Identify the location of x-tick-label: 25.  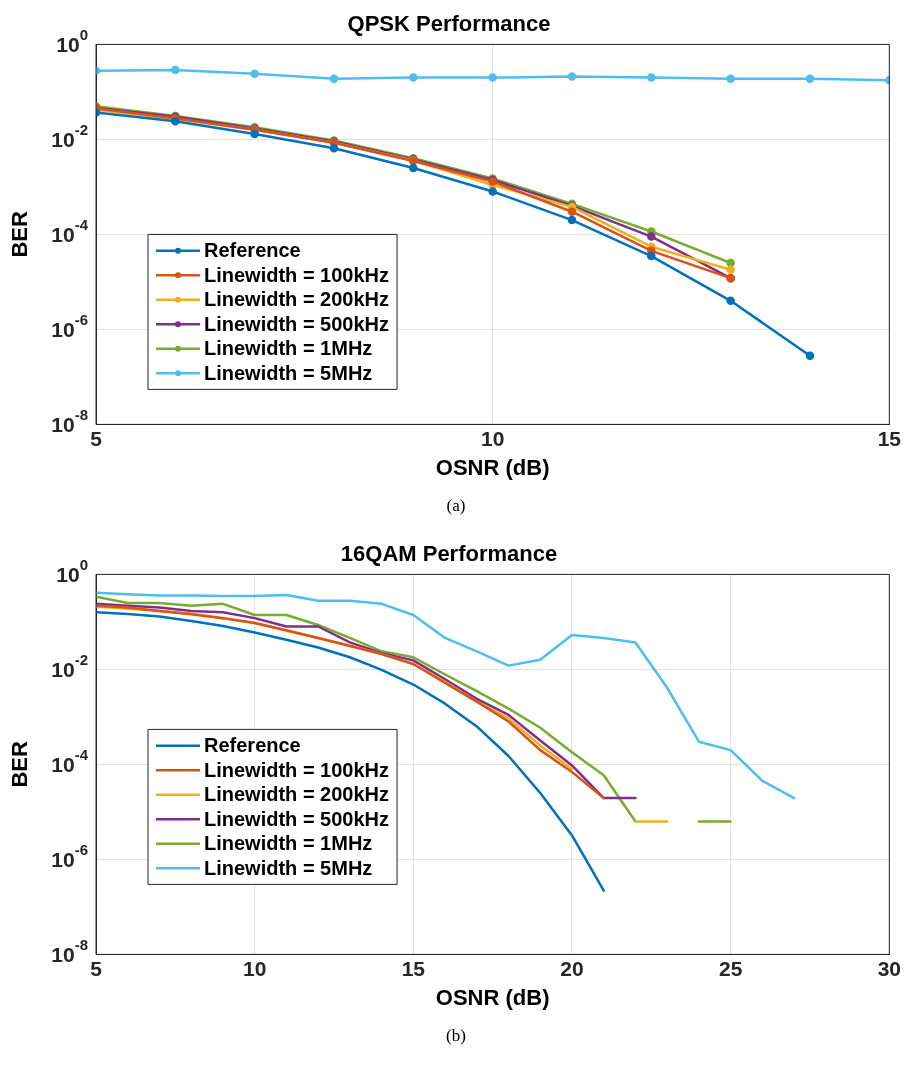
(730, 968).